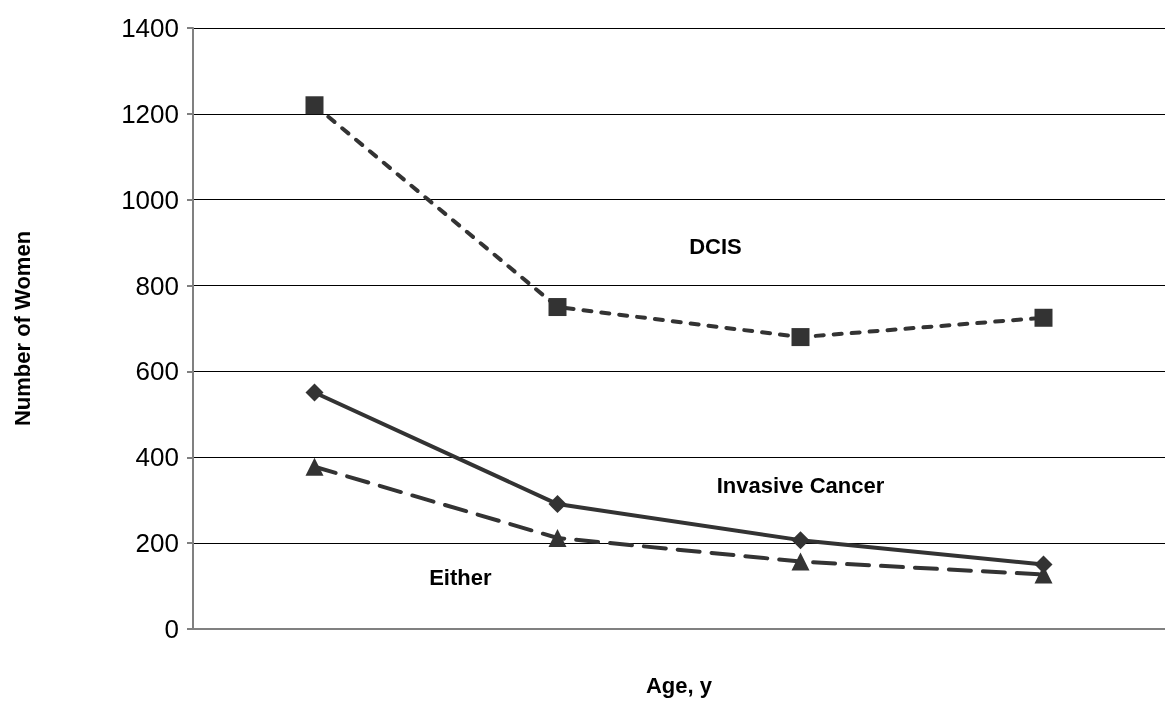 The width and height of the screenshot is (1165, 701). What do you see at coordinates (157, 543) in the screenshot?
I see `y-tick-label: 200` at bounding box center [157, 543].